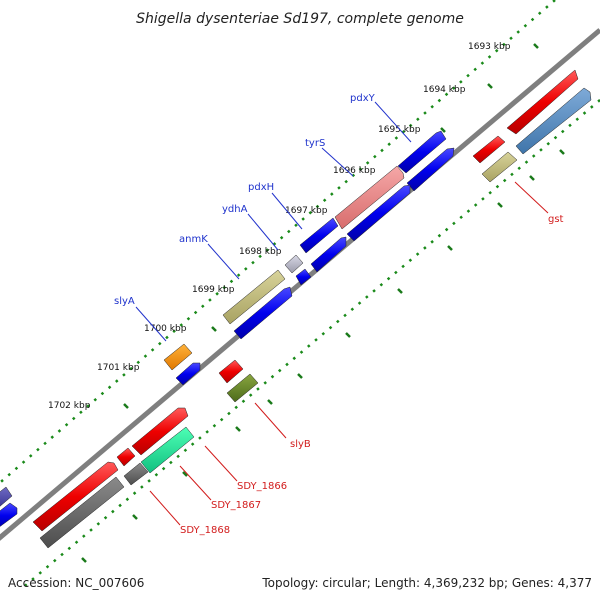  Describe the element at coordinates (126, 457) in the screenshot. I see `gene-arrow-red-tiny` at that location.